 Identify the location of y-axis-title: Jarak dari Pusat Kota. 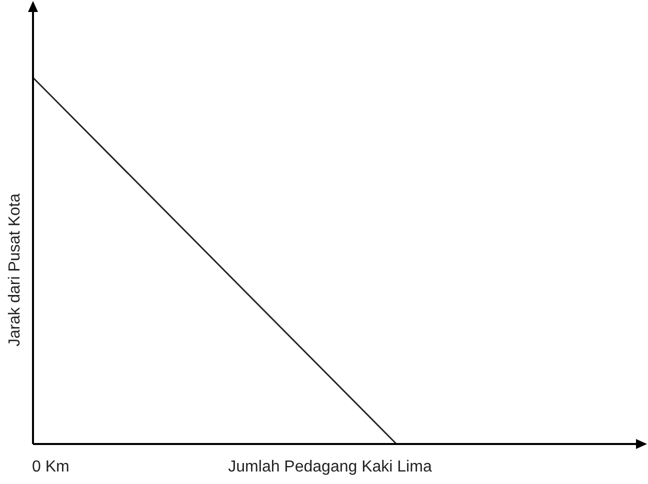
(15, 269).